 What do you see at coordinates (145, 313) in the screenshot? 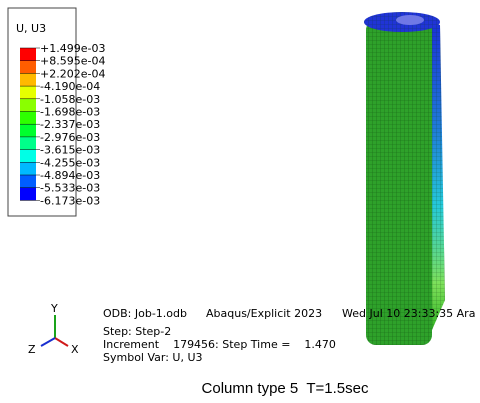
I see `odb: ODB: Job-1.odb` at bounding box center [145, 313].